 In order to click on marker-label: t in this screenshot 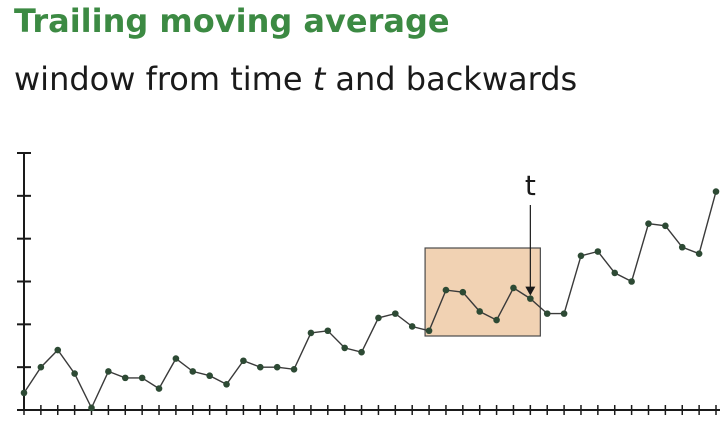, I will do `click(530, 185)`.